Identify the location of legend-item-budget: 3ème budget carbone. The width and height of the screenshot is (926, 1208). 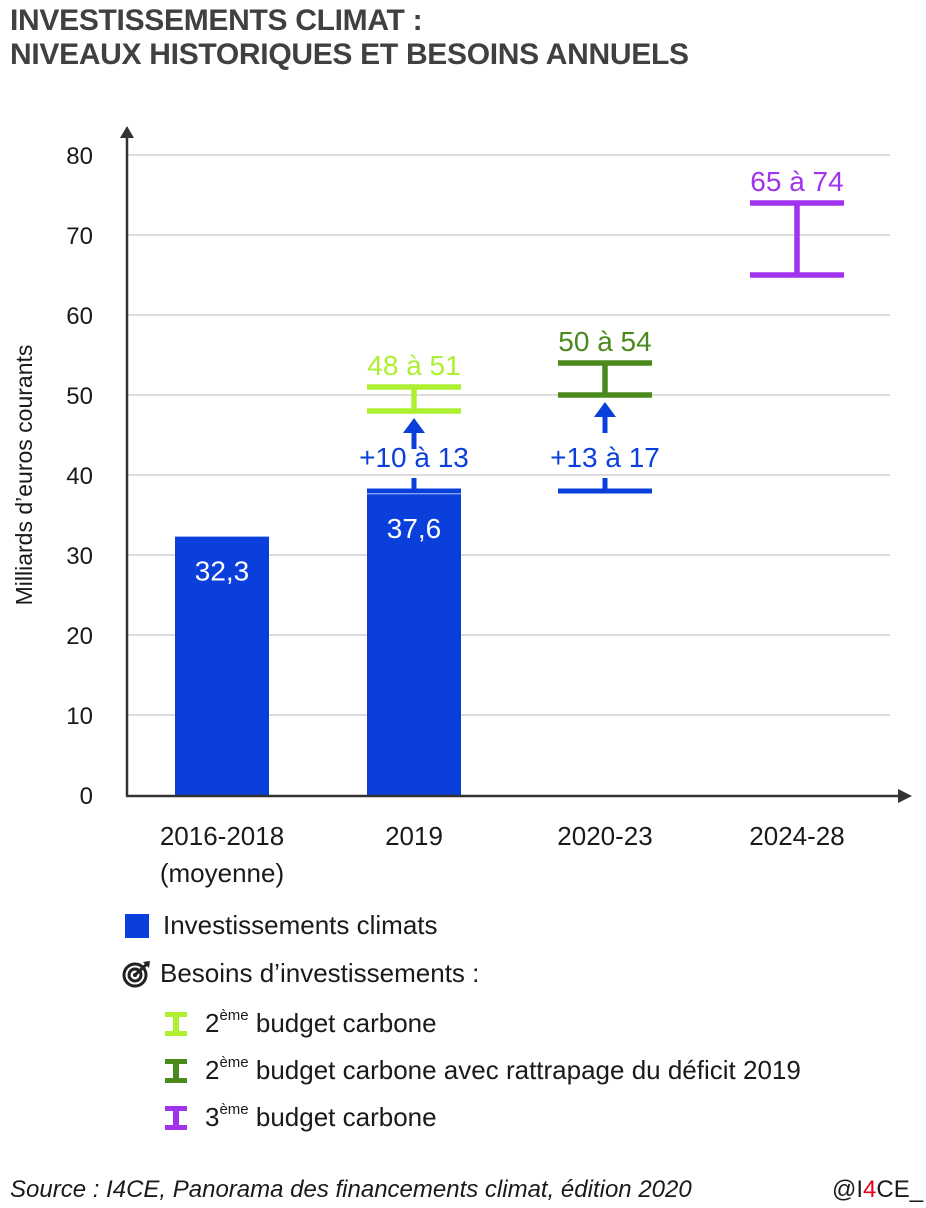
(301, 1117).